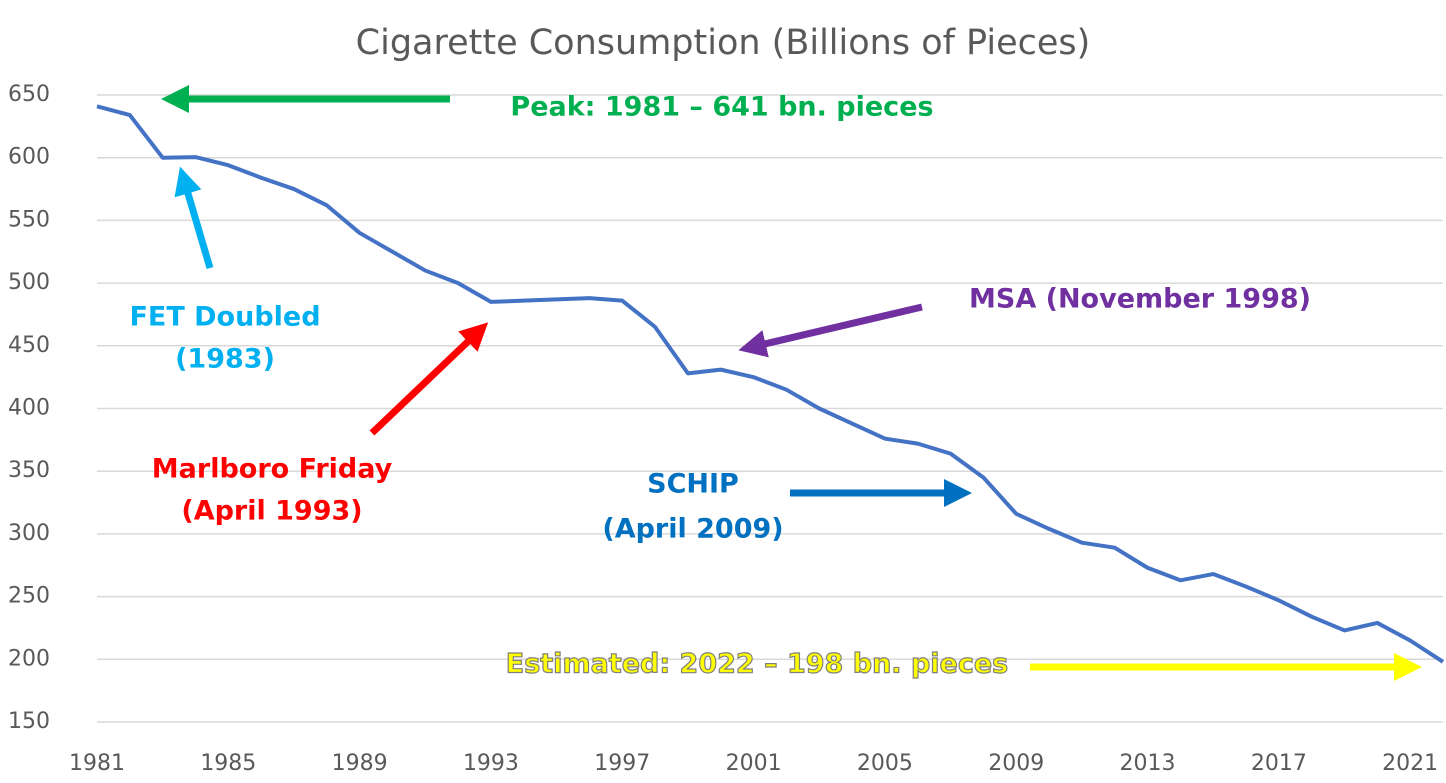 The image size is (1446, 783). I want to click on annotation: Marlboro Friday, so click(272, 469).